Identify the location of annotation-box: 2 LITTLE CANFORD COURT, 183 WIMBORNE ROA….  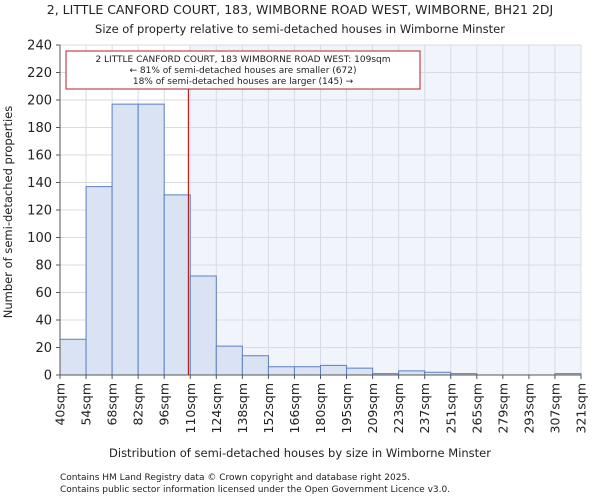
(243, 70).